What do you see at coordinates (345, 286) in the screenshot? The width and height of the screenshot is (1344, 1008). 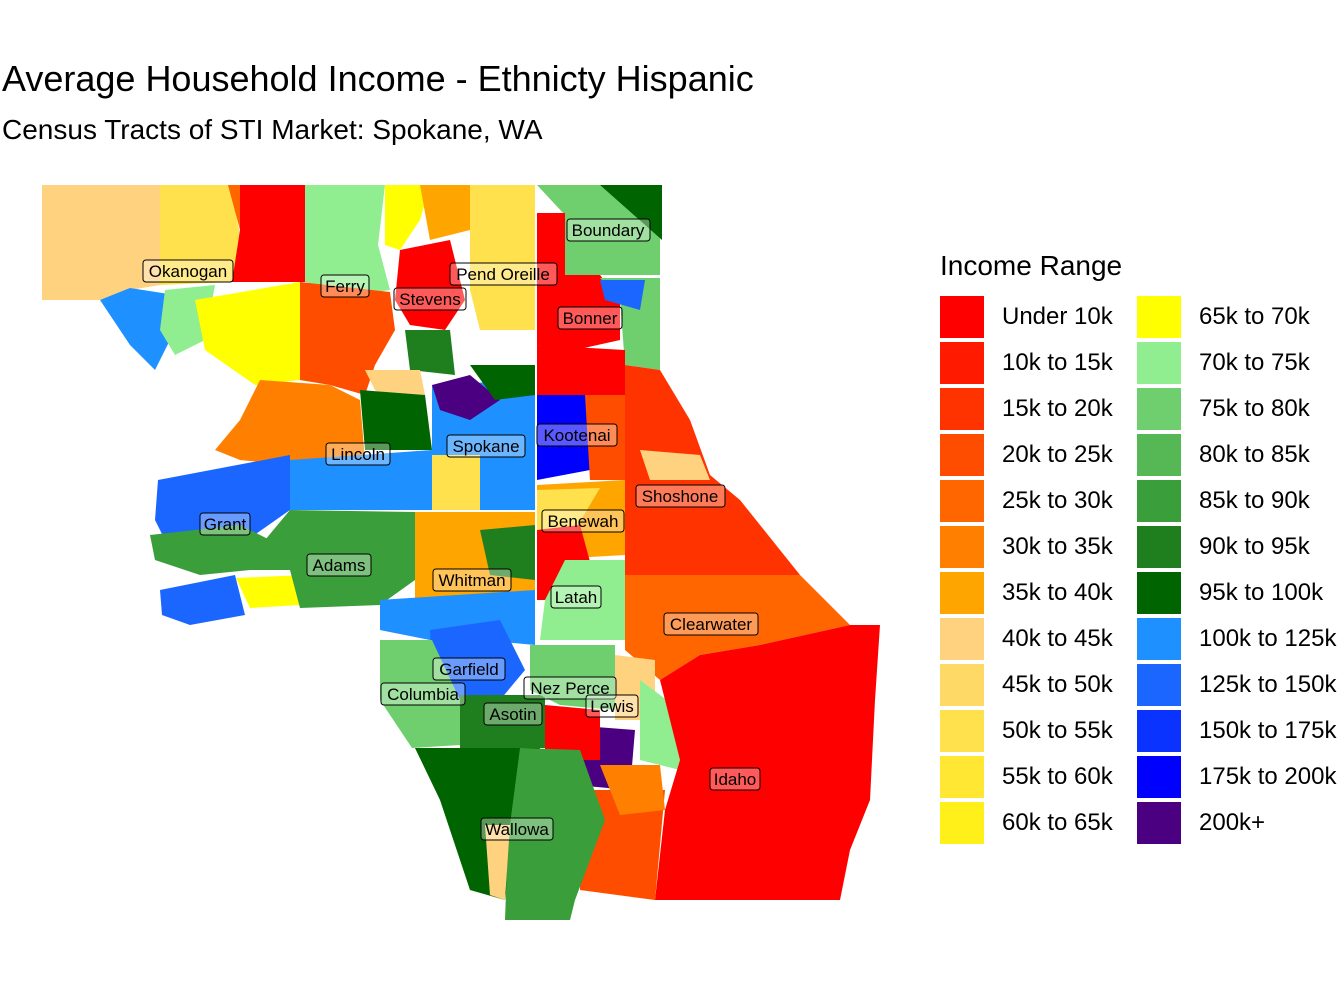 I see `svg-text: Ferry` at bounding box center [345, 286].